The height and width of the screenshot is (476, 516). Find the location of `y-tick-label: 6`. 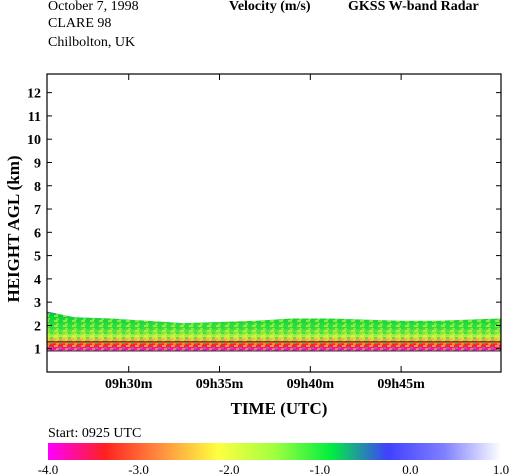

y-tick-label: 6 is located at coordinates (37, 233).